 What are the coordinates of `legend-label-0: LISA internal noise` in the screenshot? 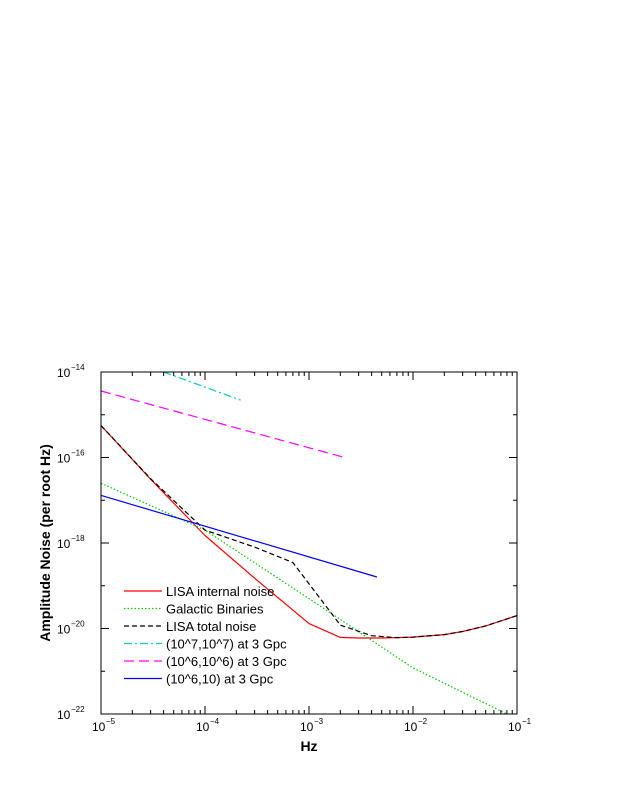 It's located at (220, 591).